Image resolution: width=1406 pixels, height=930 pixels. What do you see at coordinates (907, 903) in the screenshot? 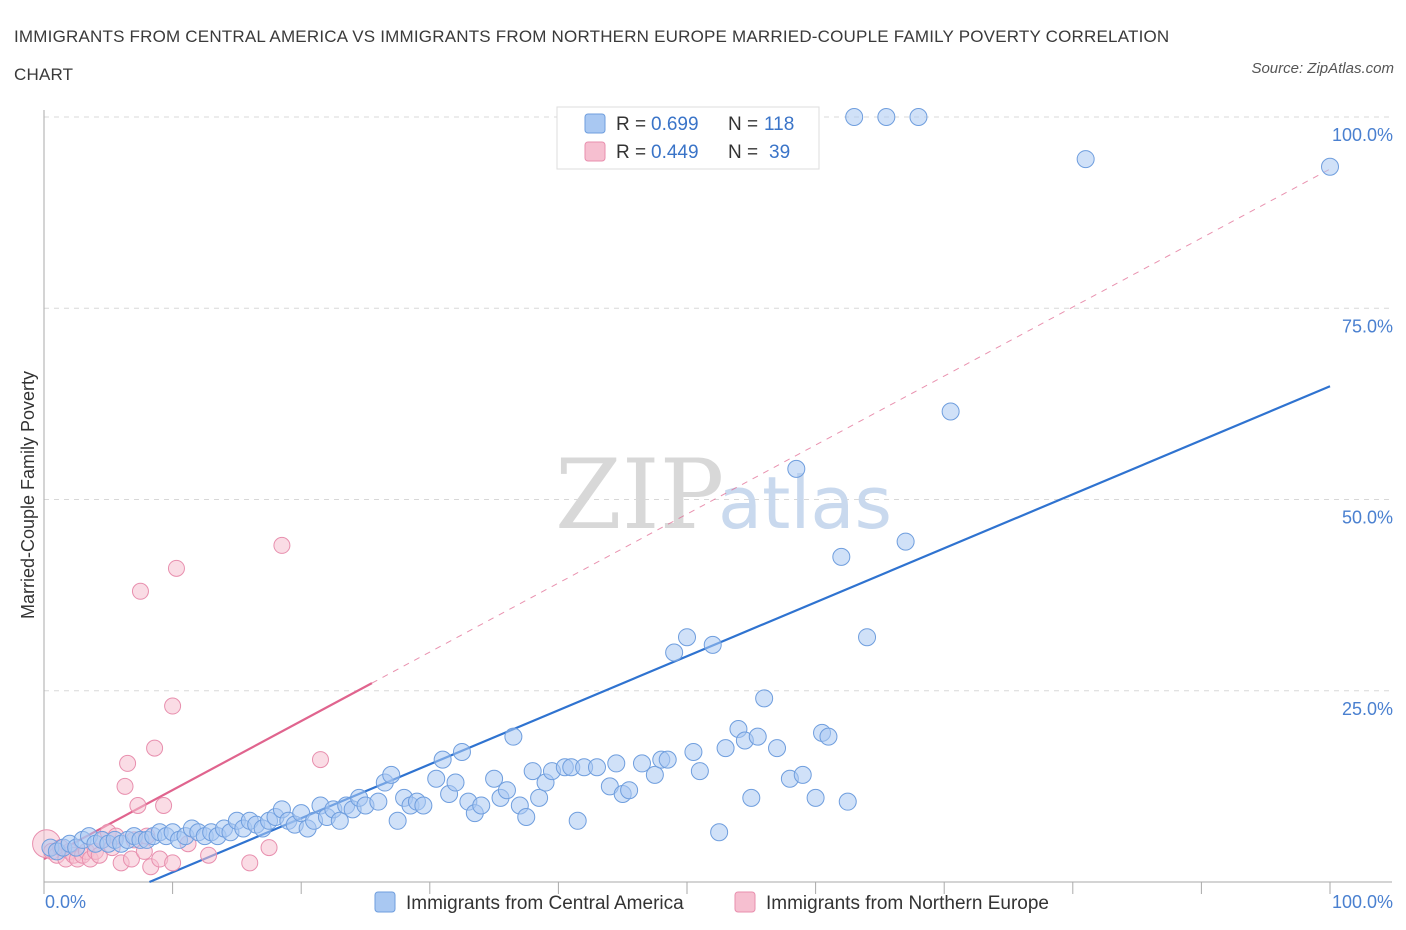
I see `series-legend-label-2: Immigrants from Northern Europe` at bounding box center [907, 903].